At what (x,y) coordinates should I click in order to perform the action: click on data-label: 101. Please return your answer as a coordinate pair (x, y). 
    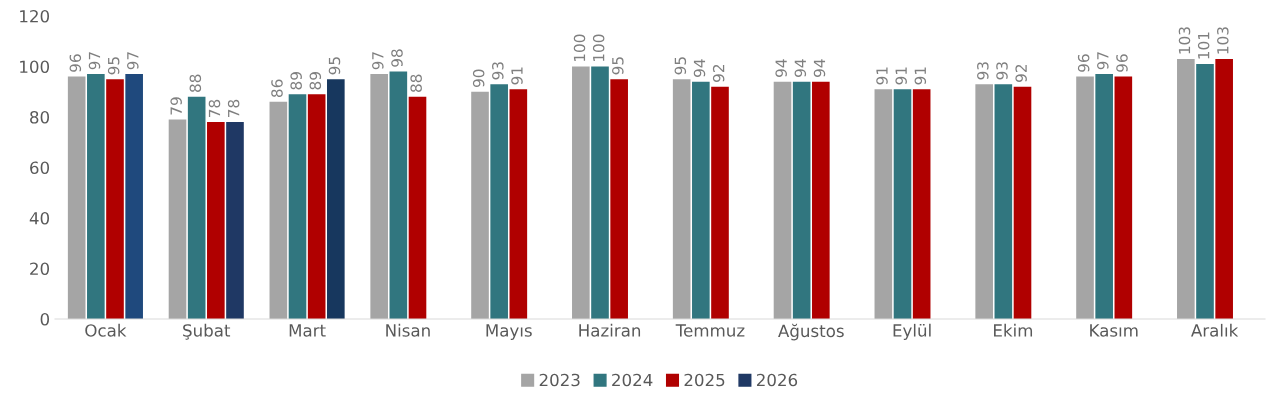
    Looking at the image, I should click on (1203, 45).